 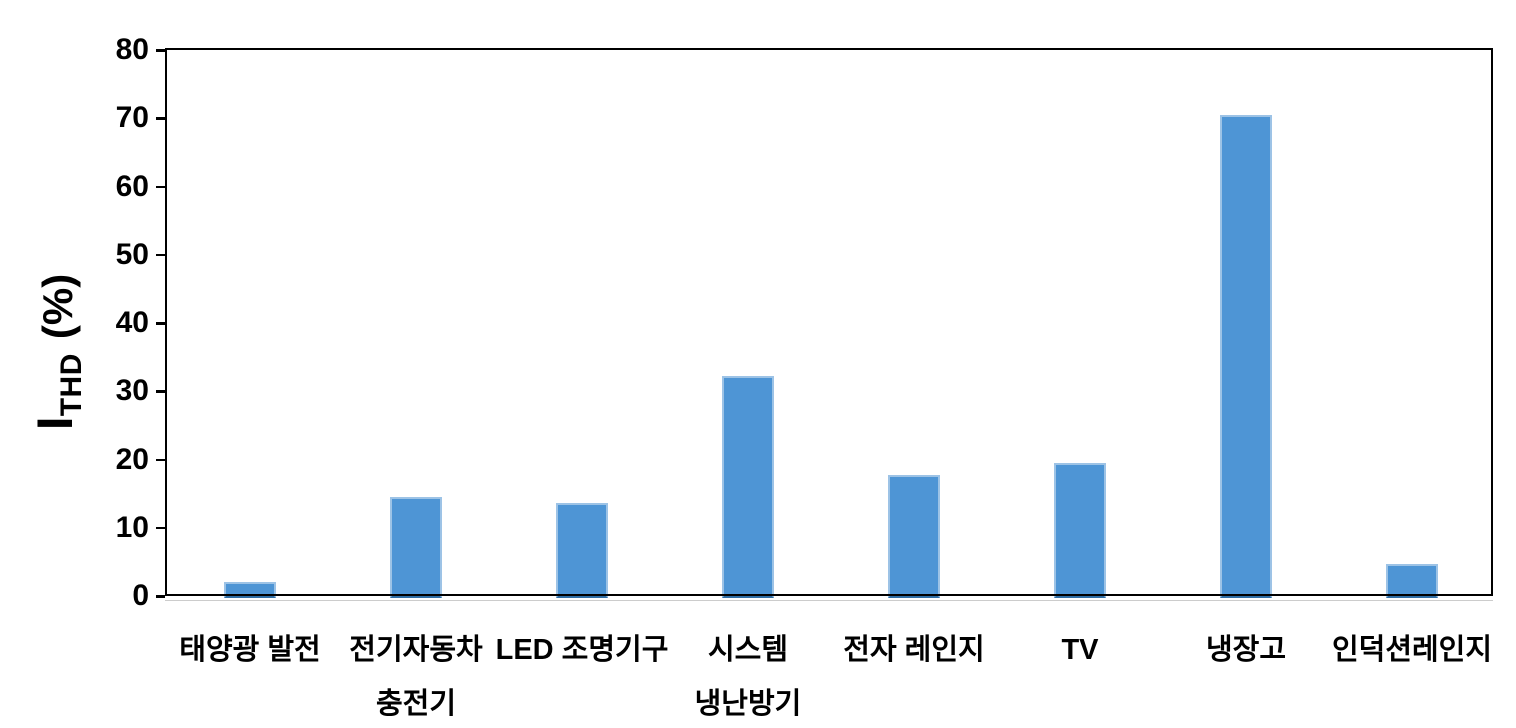 I want to click on y-tick-label: 80, so click(x=132, y=49).